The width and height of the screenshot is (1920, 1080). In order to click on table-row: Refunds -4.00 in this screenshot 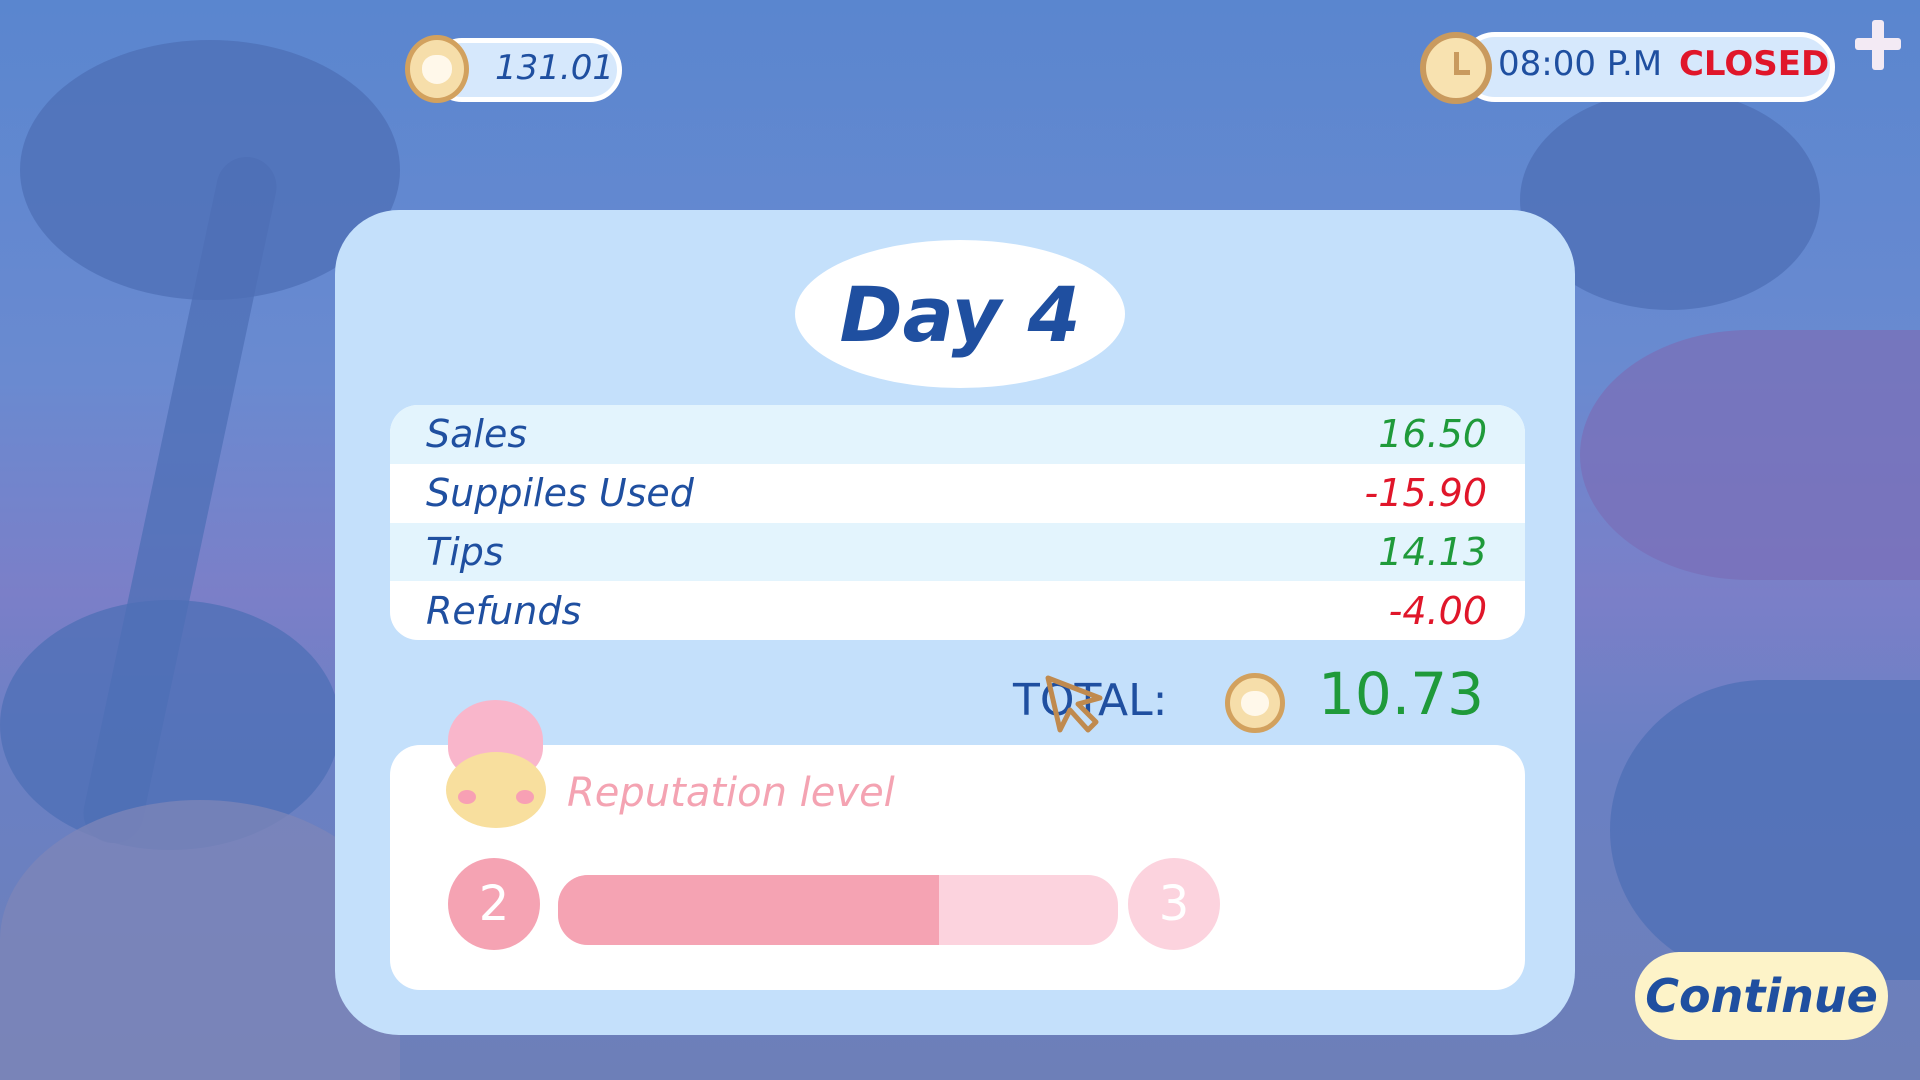, I will do `click(957, 610)`.